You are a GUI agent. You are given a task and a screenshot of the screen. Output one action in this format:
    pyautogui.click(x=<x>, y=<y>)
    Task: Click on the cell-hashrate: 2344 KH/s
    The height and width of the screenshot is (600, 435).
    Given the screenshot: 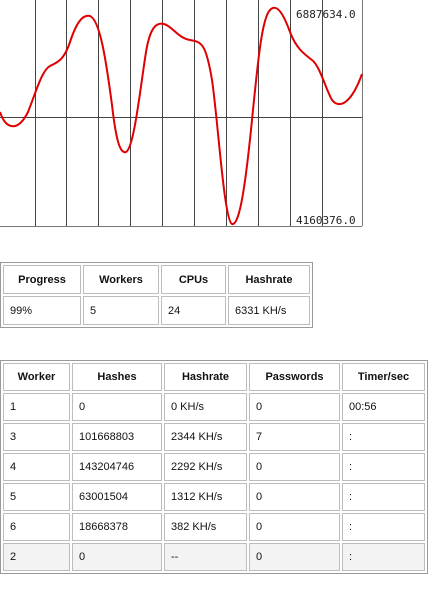 What is the action you would take?
    pyautogui.click(x=205, y=437)
    